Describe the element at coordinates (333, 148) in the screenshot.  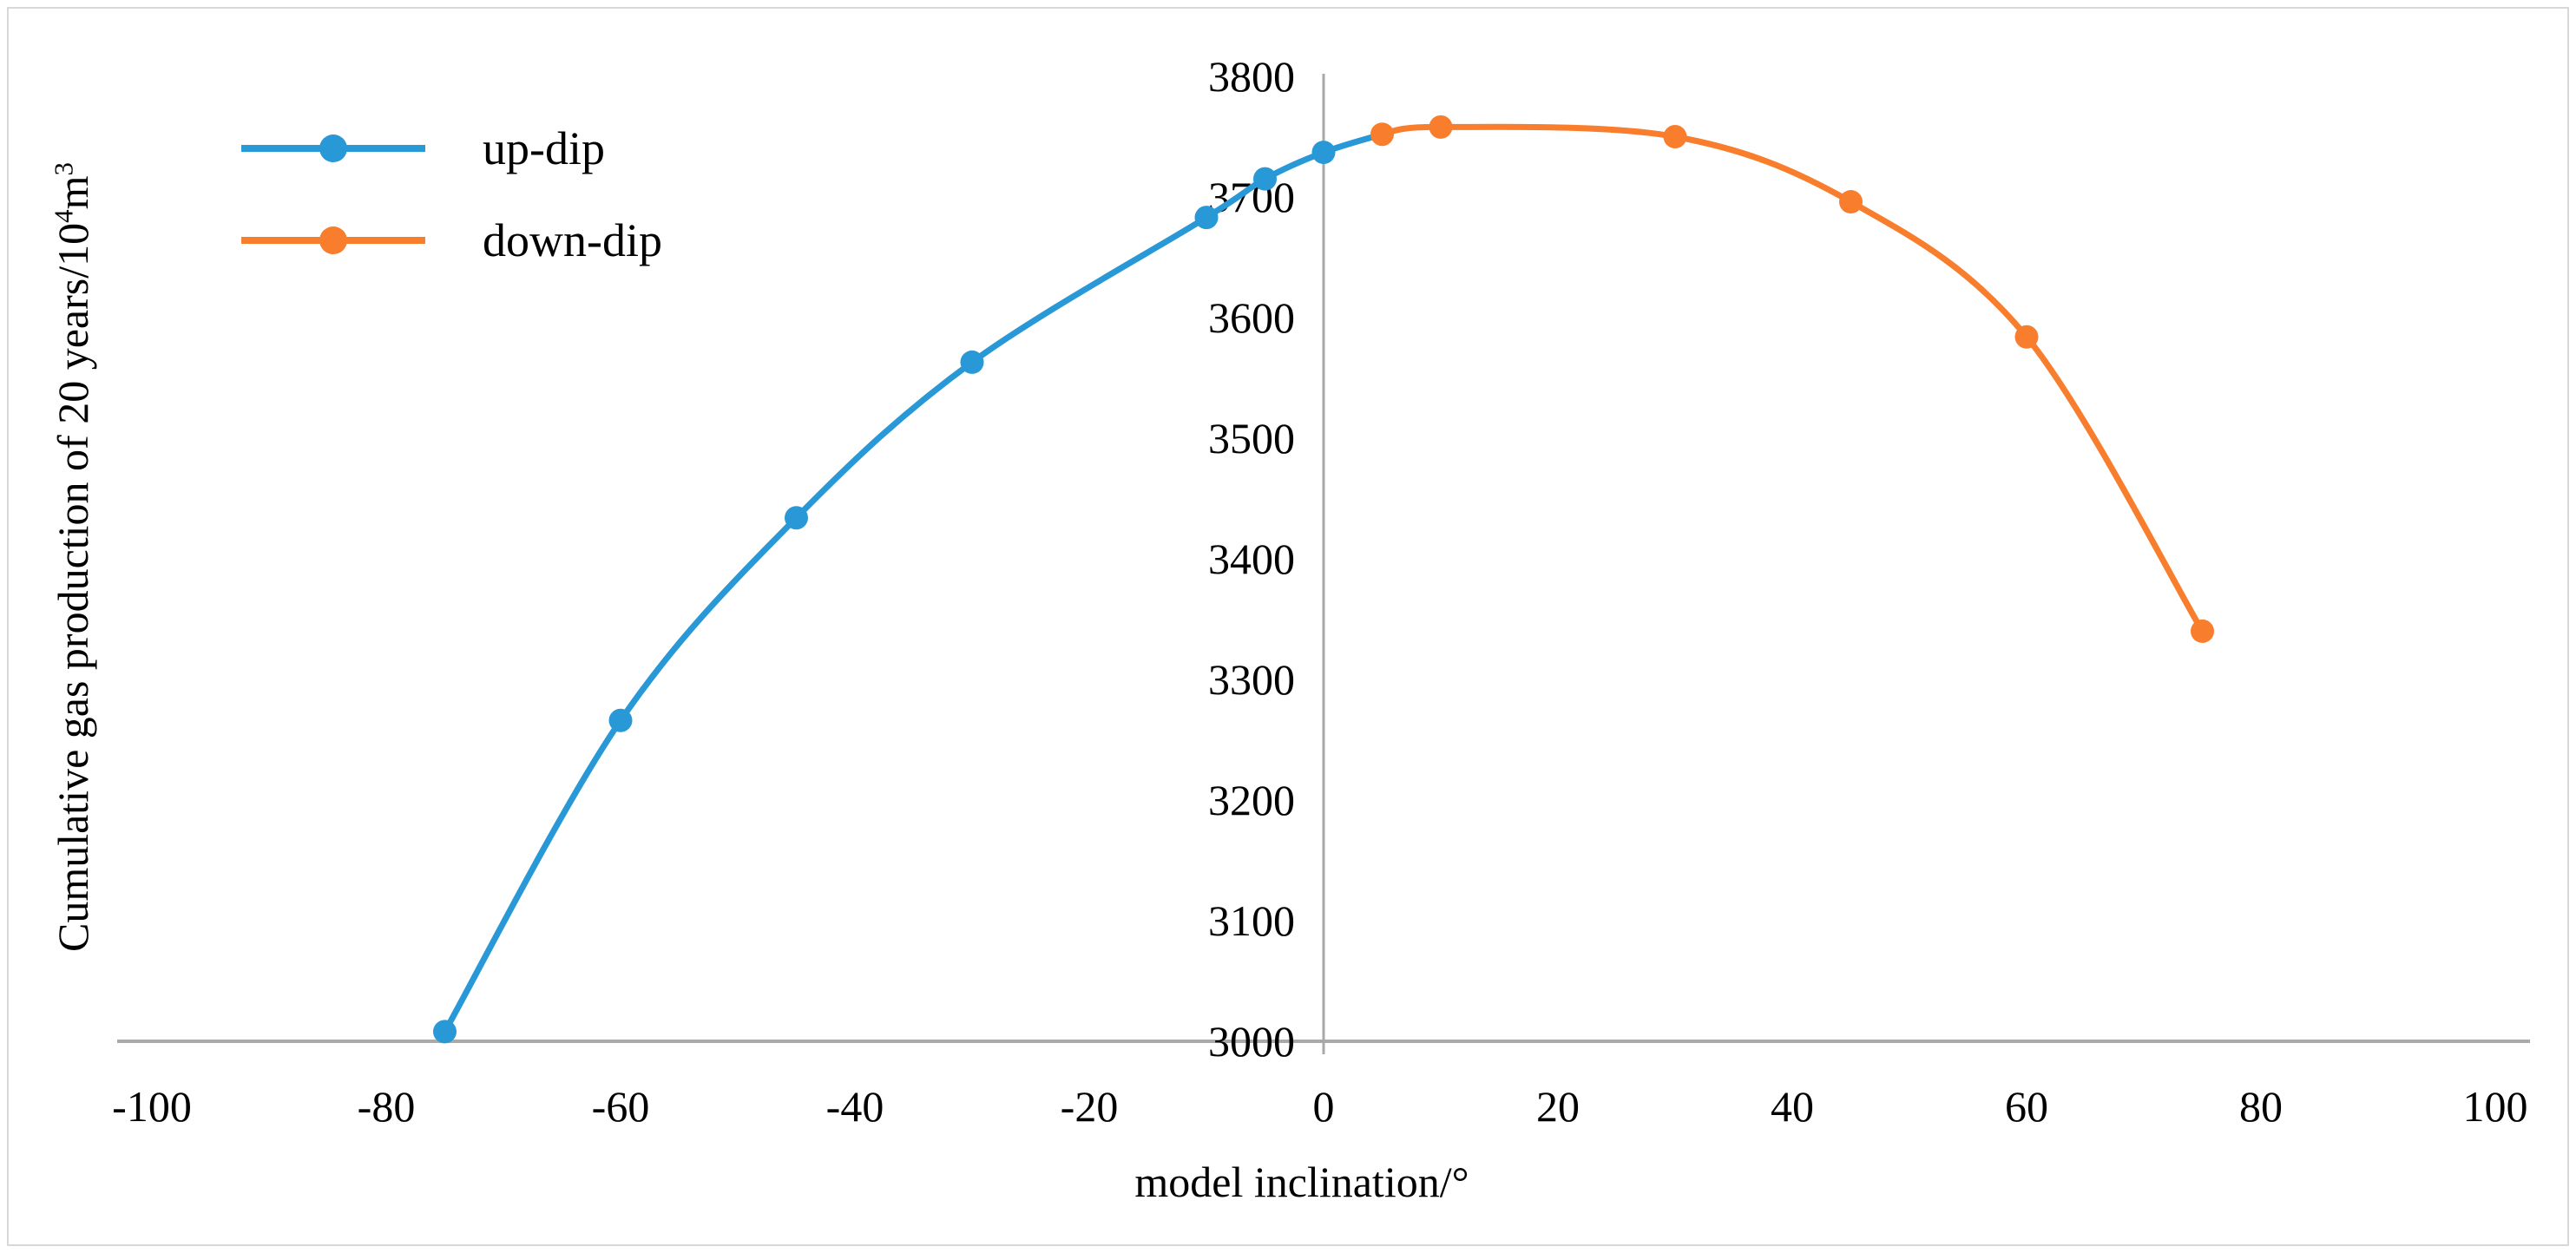
I see `legend-marker-up-dip` at that location.